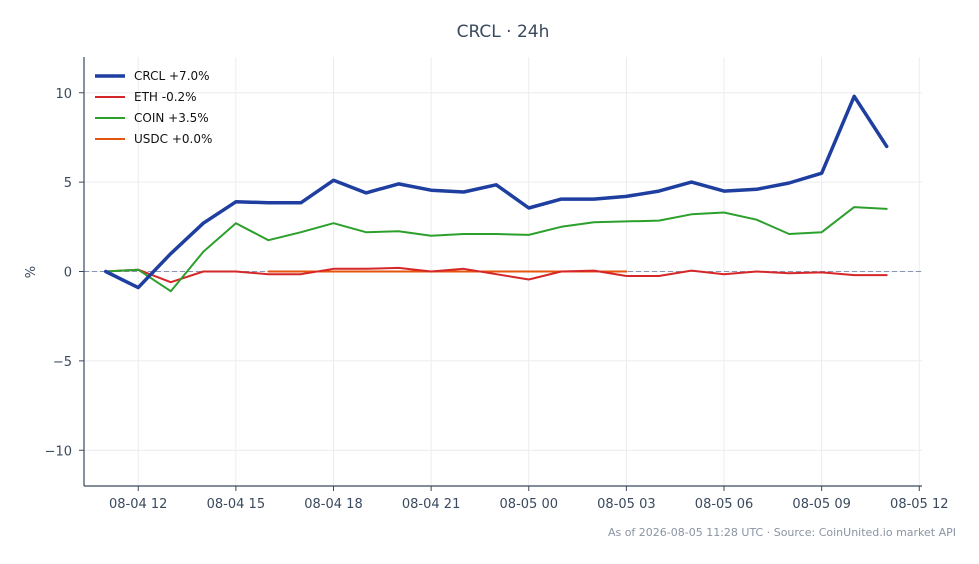 The width and height of the screenshot is (979, 564). What do you see at coordinates (58, 451) in the screenshot?
I see `y-tick-label: −10` at bounding box center [58, 451].